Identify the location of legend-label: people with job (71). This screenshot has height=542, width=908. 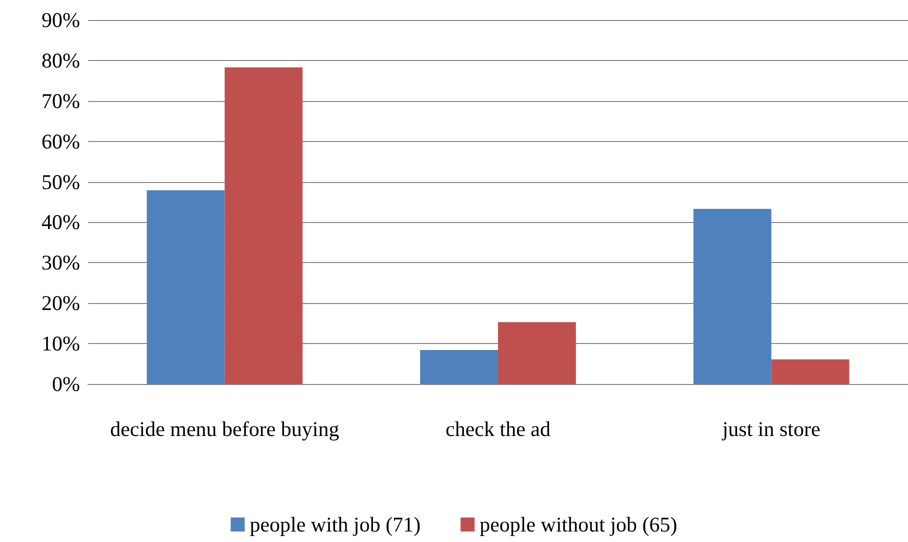
(335, 524).